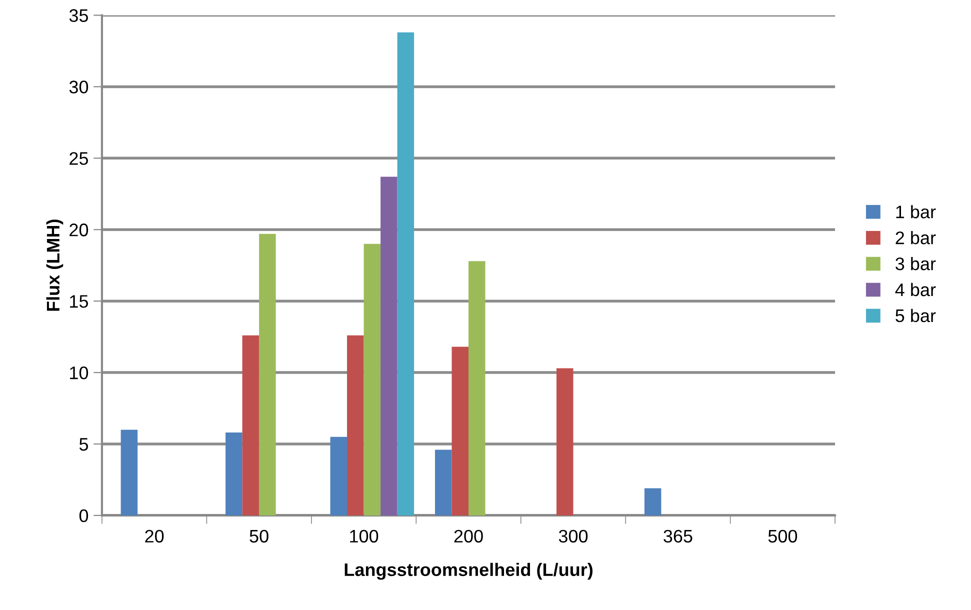  I want to click on x-tick-label: 20, so click(154, 536).